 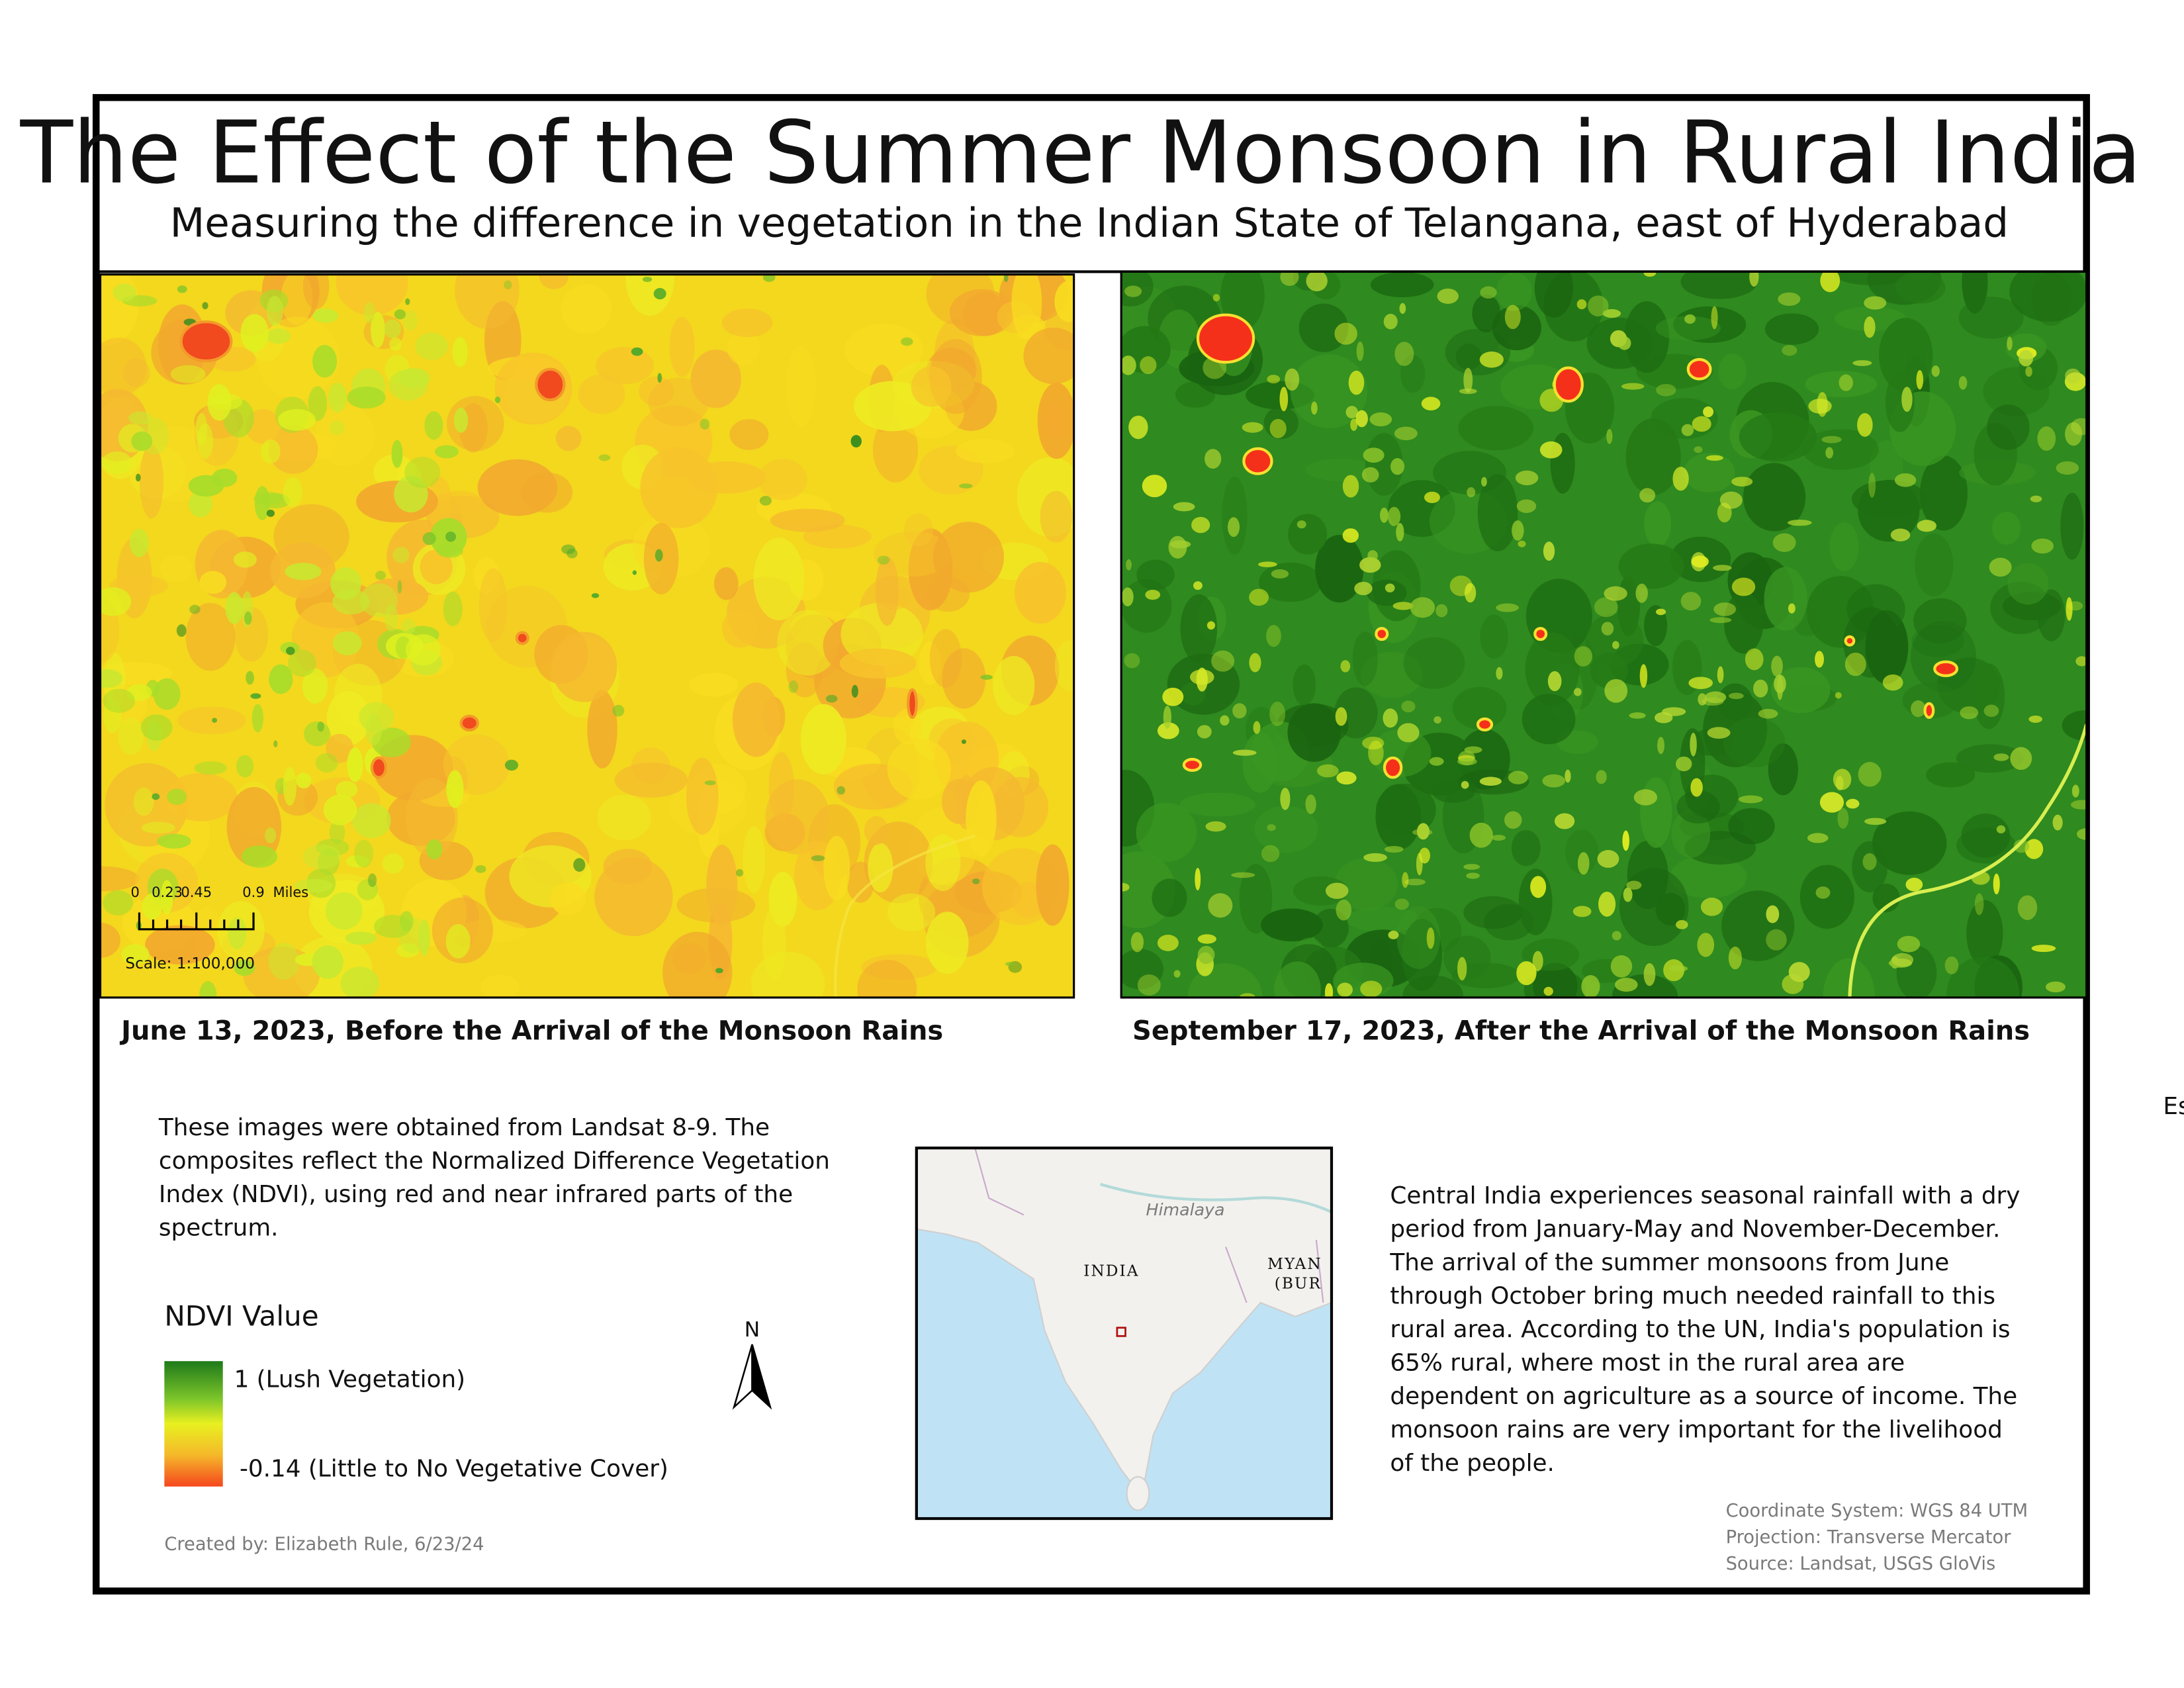 What do you see at coordinates (1294, 1264) in the screenshot?
I see `inset-label: MYAN` at bounding box center [1294, 1264].